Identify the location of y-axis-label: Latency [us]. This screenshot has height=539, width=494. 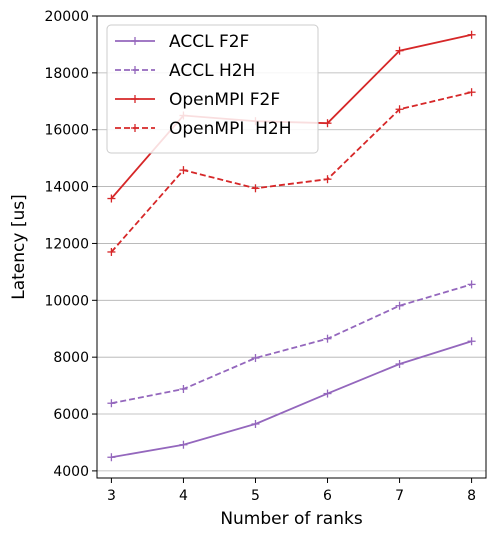
(19, 247).